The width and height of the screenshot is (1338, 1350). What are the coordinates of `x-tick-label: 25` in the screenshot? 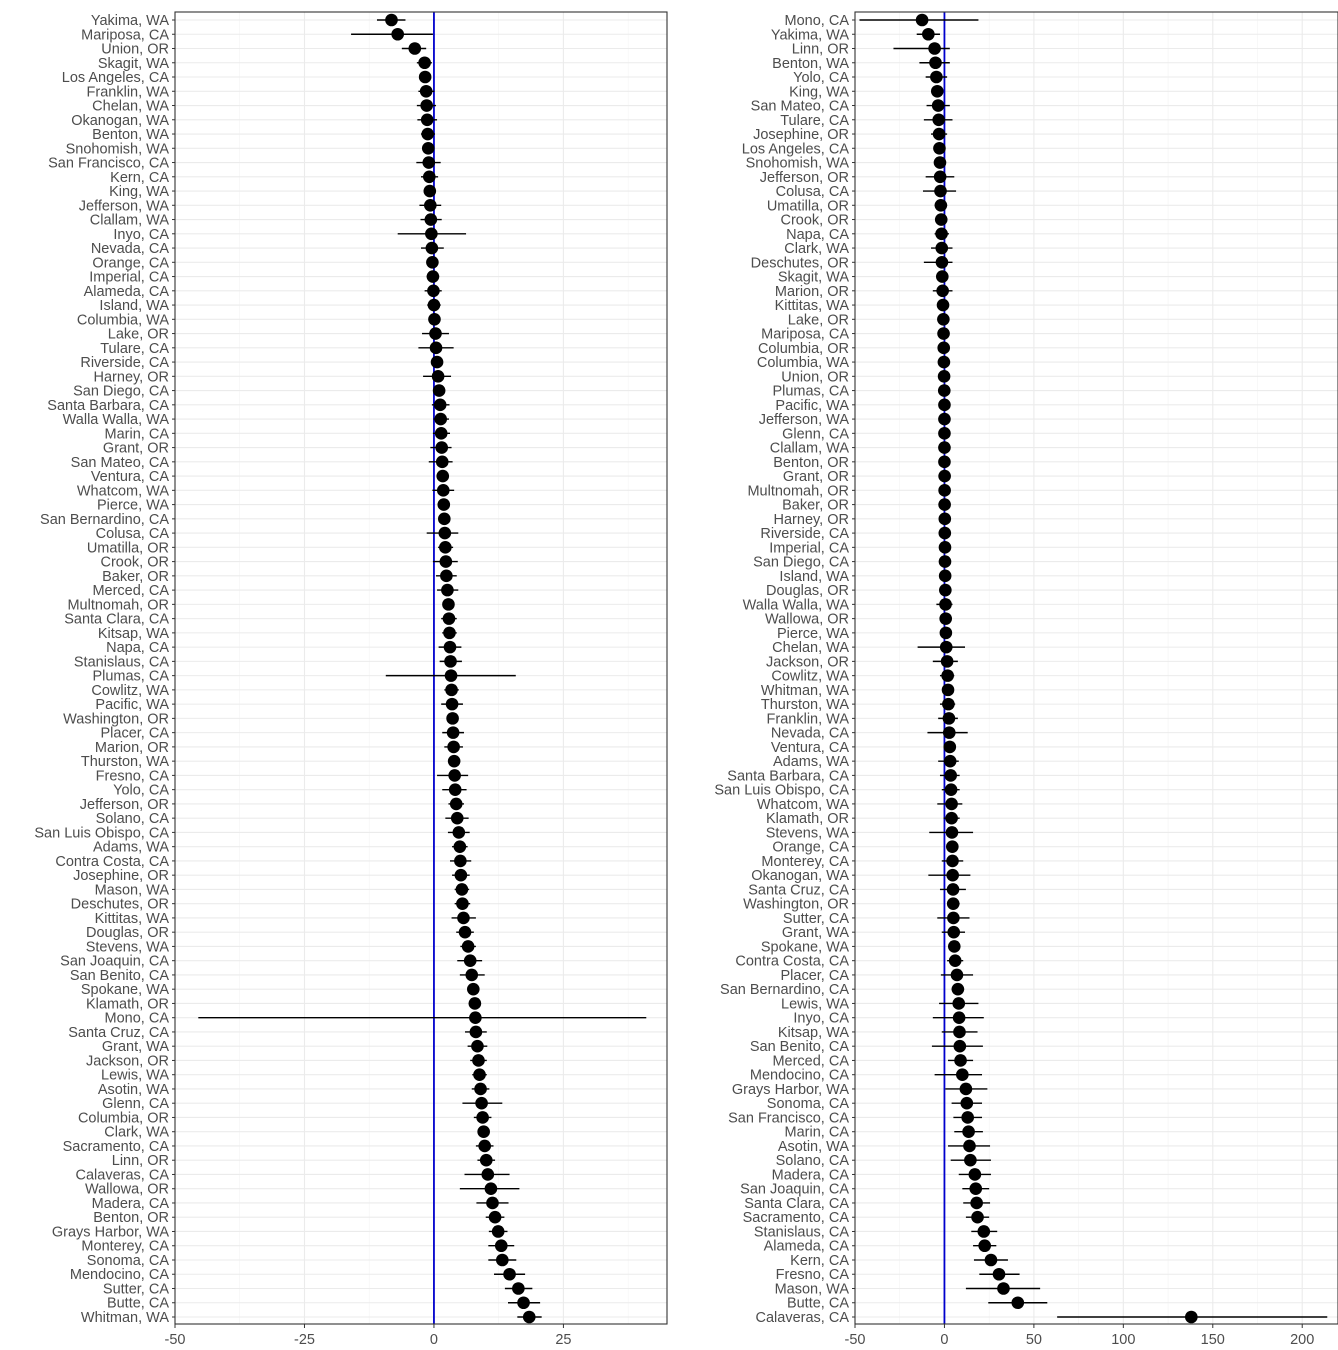 It's located at (563, 1340).